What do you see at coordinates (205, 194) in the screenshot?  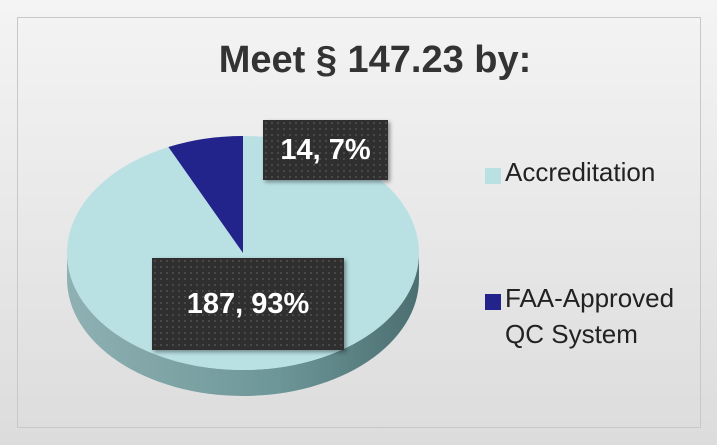 I see `pie-slice` at bounding box center [205, 194].